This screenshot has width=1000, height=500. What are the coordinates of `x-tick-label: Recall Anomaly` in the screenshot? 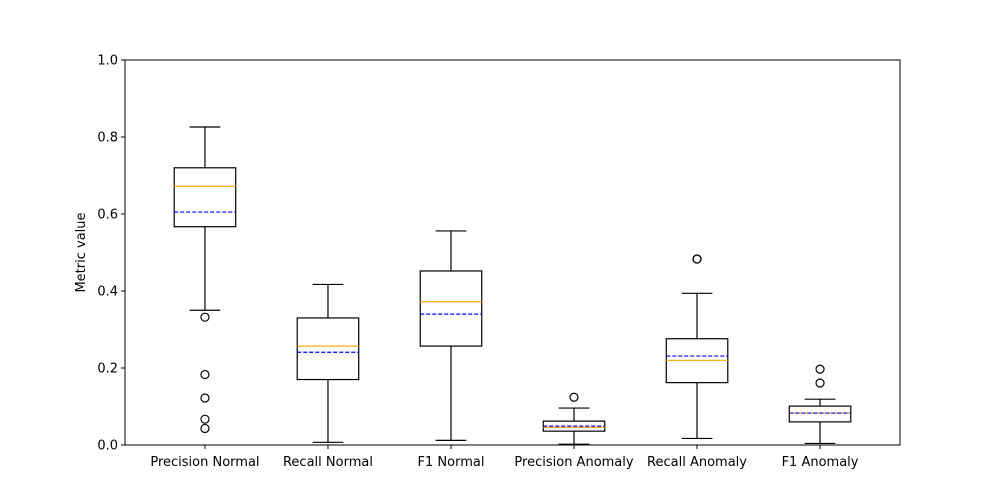 It's located at (697, 462).